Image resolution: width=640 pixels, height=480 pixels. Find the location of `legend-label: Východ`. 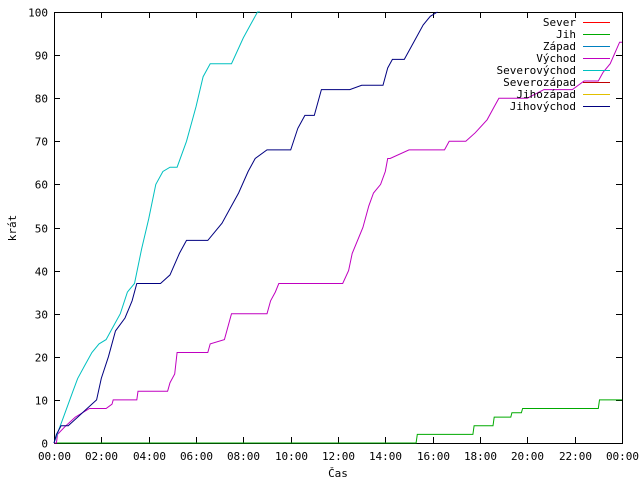

legend-label: Východ is located at coordinates (556, 58).